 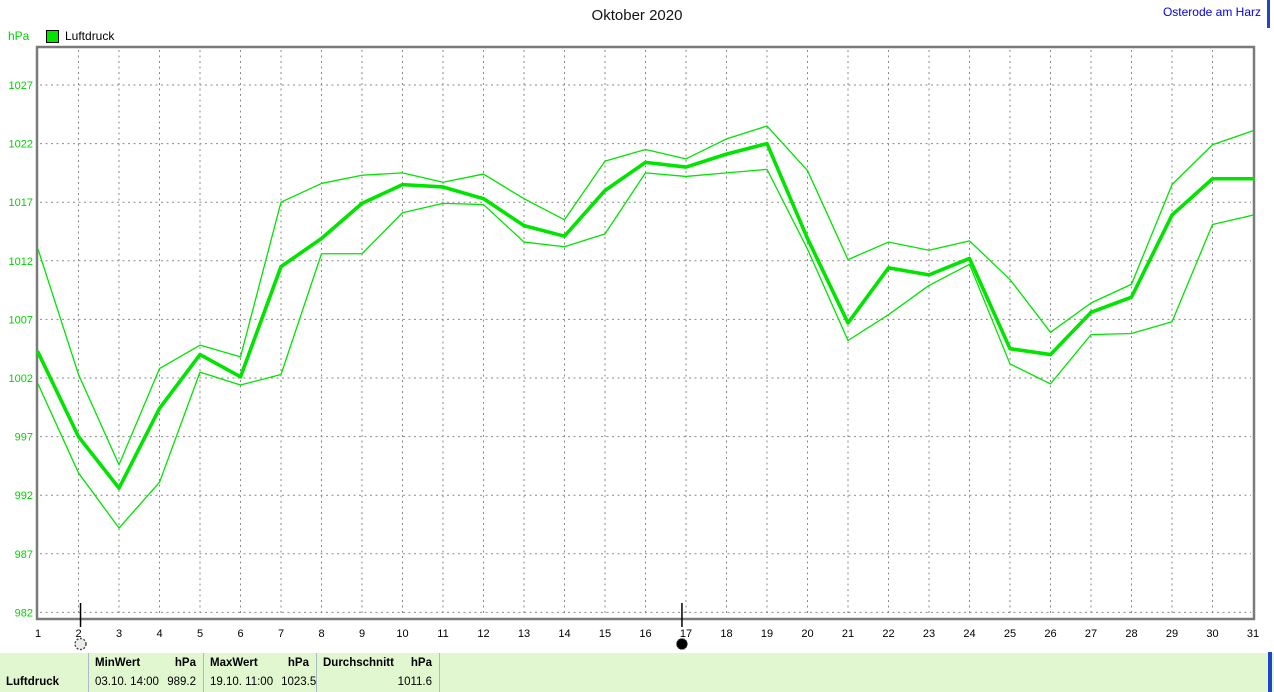 What do you see at coordinates (21, 203) in the screenshot?
I see `y-tick-label: 1017` at bounding box center [21, 203].